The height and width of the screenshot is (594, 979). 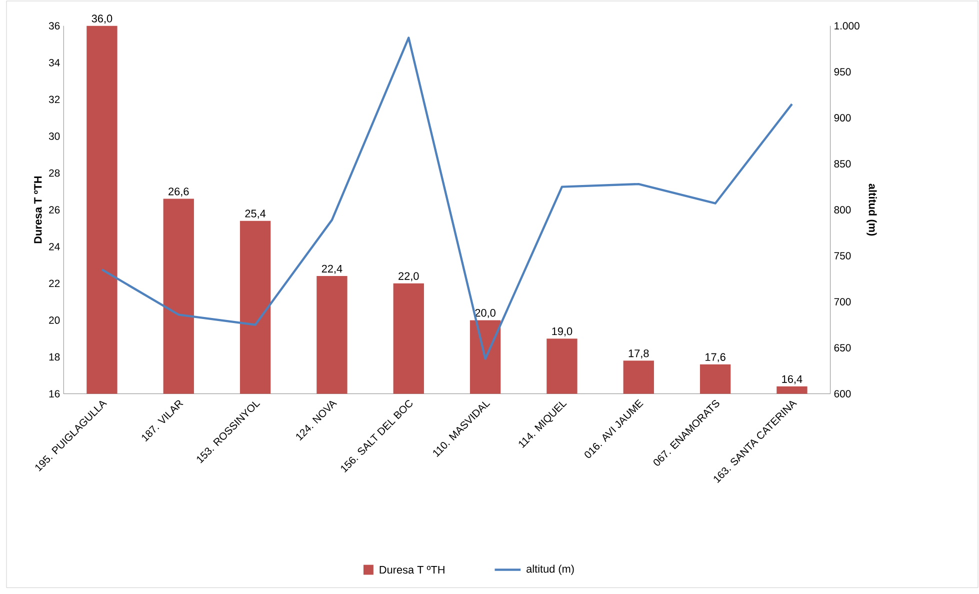 What do you see at coordinates (54, 320) in the screenshot?
I see `y-tick-label: 20` at bounding box center [54, 320].